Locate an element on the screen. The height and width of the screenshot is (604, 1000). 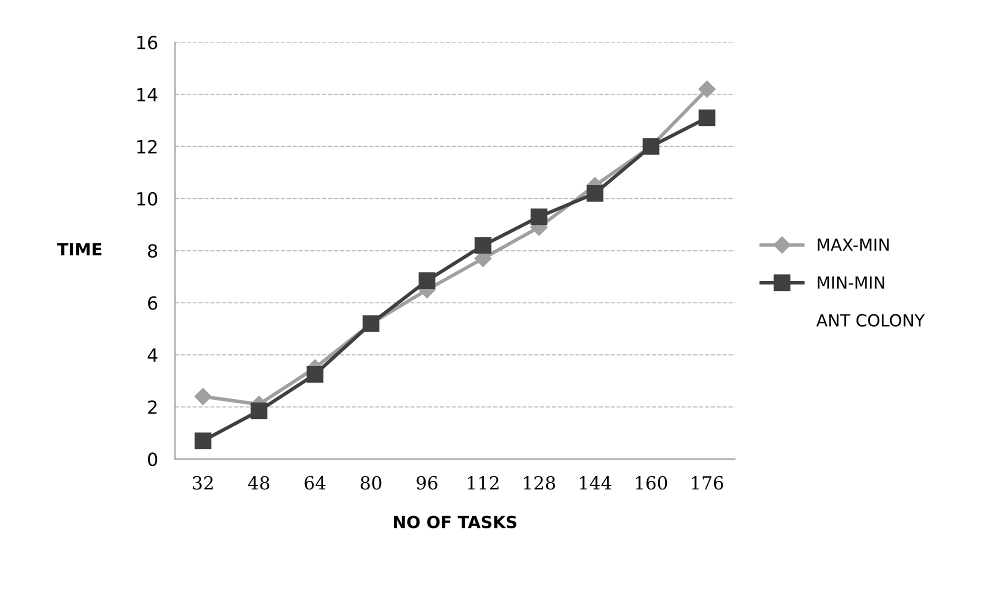
y-tick-label: 8 is located at coordinates (153, 251).